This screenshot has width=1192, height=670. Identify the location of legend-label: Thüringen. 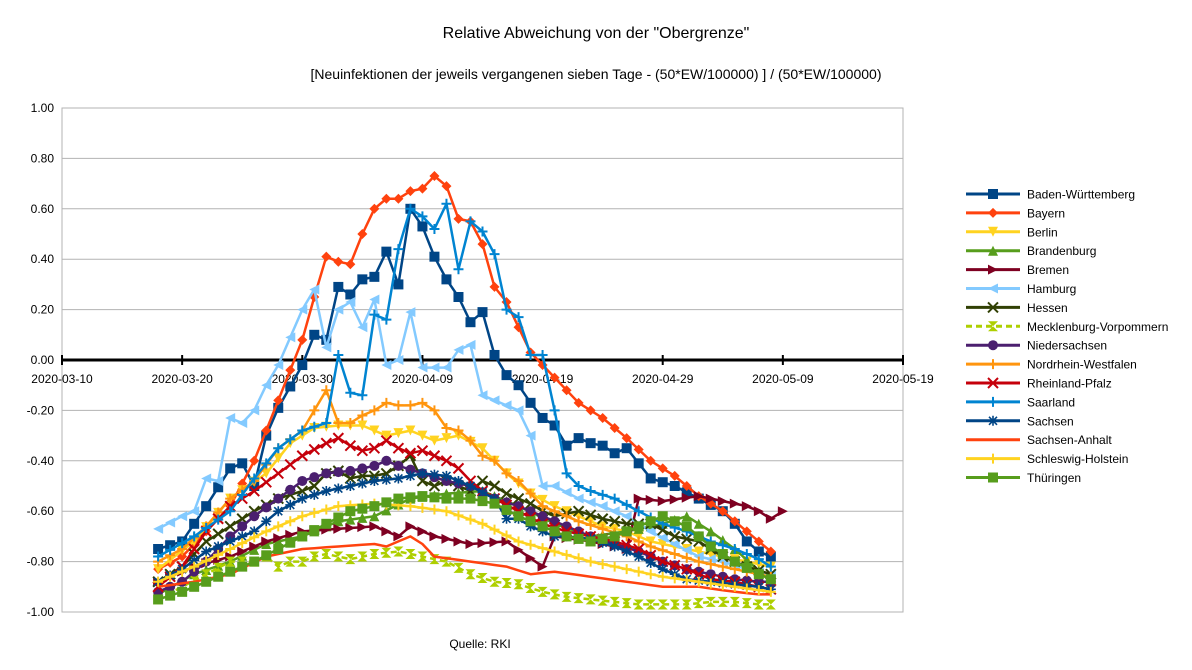
(1054, 478).